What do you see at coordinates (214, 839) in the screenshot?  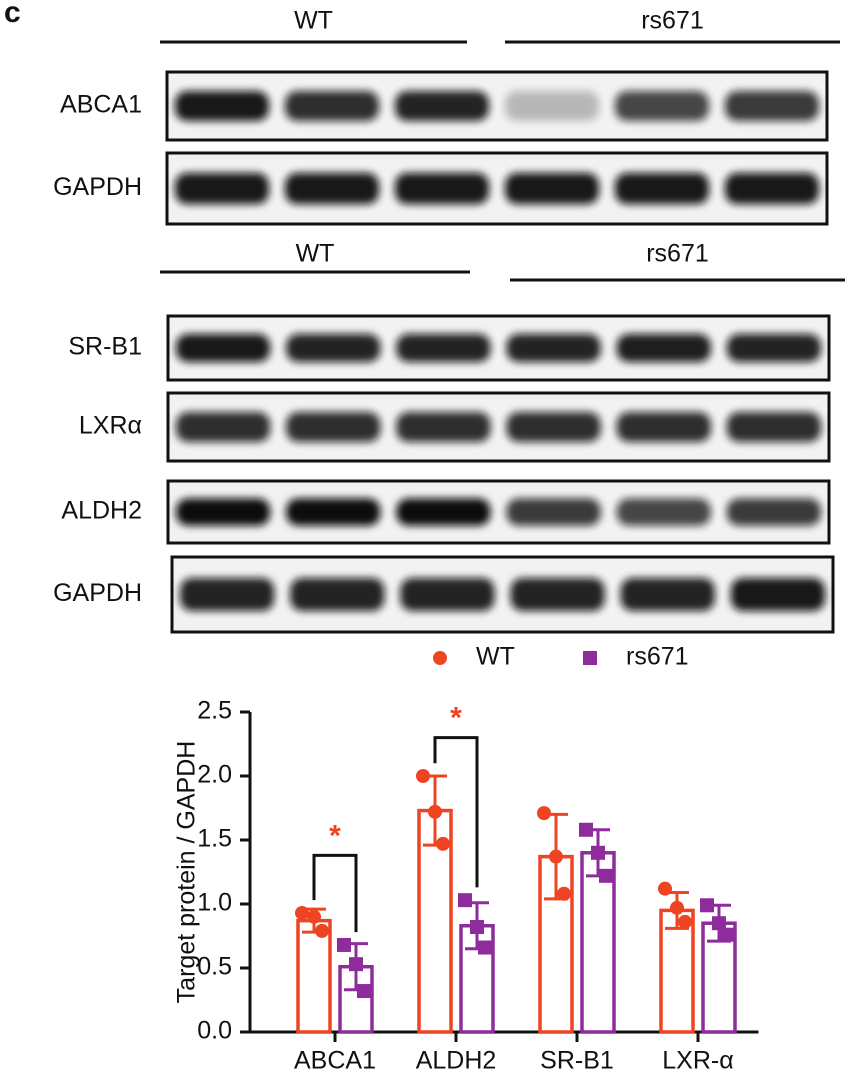 I see `y-tick-label: 1.5` at bounding box center [214, 839].